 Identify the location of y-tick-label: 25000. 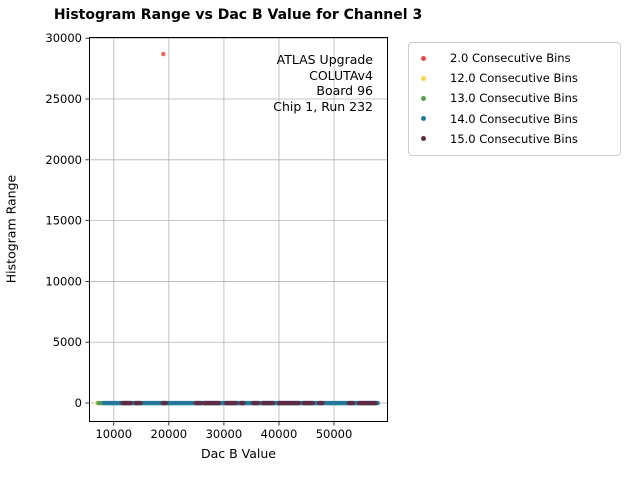
(63, 99).